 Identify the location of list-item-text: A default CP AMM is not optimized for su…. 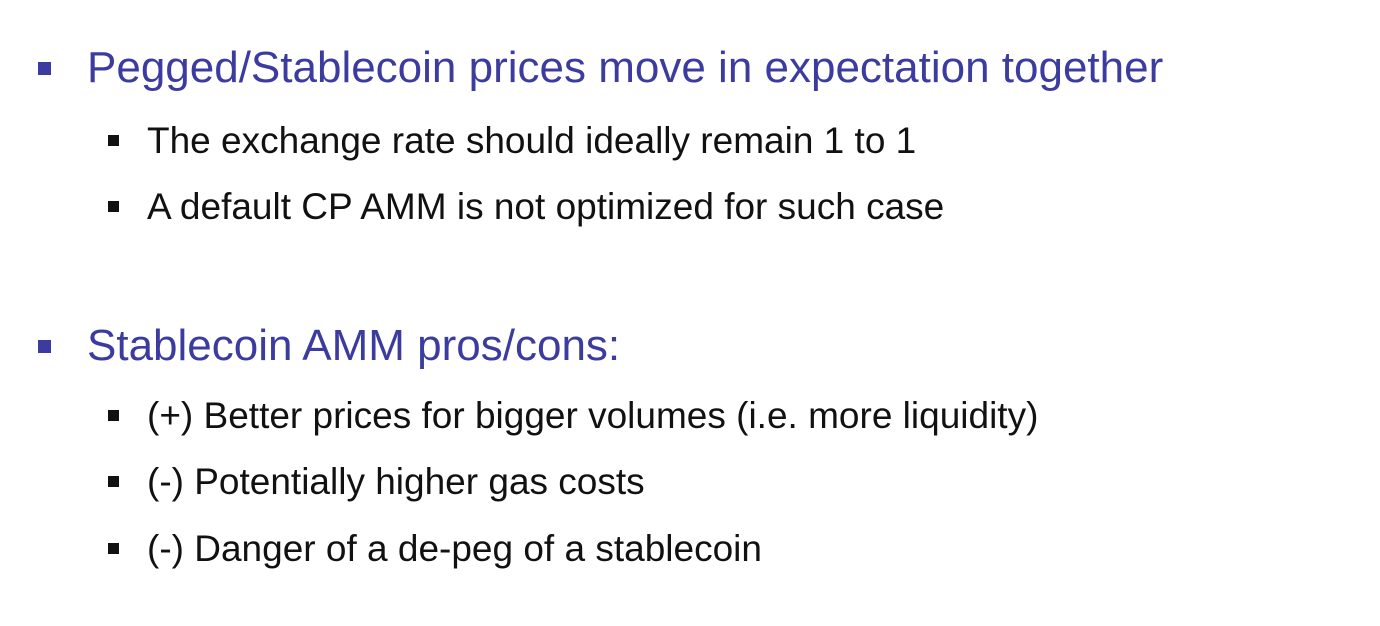
(546, 206).